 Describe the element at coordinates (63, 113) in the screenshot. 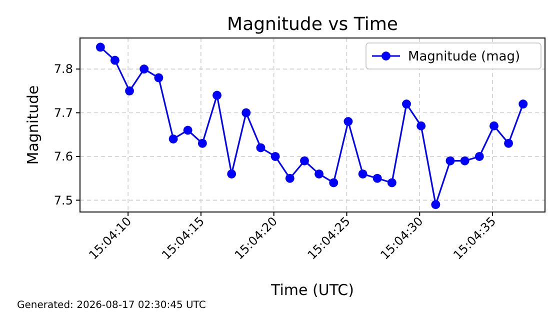

I see `y-tick-label: 7.7` at that location.